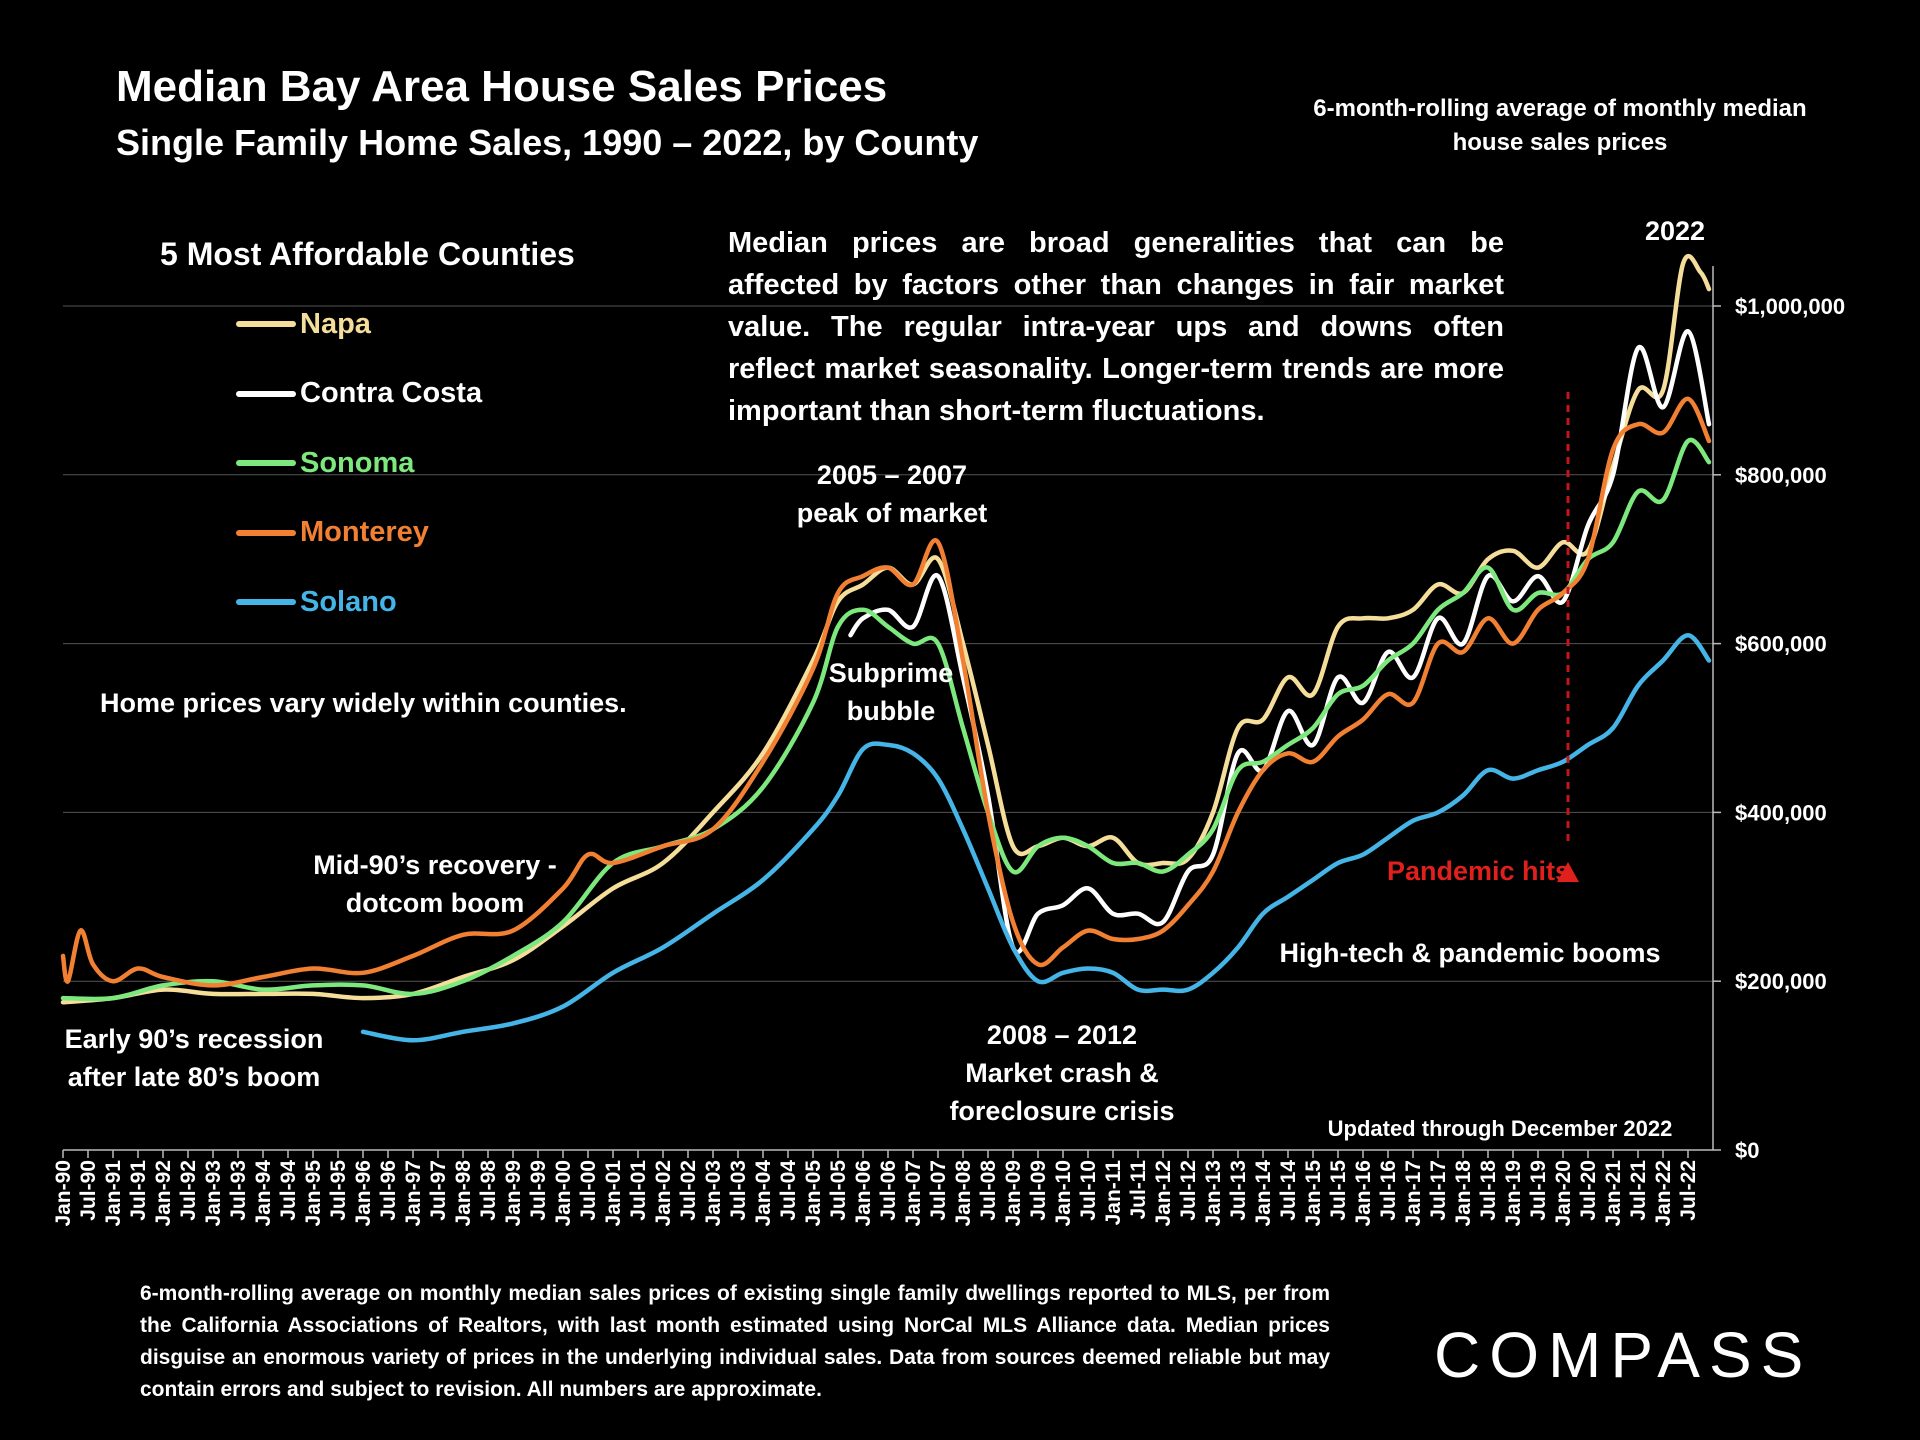 This screenshot has width=1920, height=1440. I want to click on x-tick-label: Jan-96, so click(363, 1193).